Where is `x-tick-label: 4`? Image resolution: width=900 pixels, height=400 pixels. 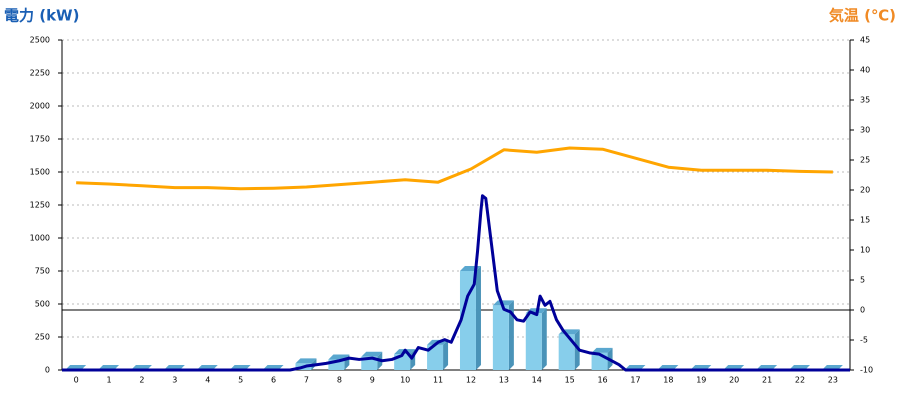 x-tick-label: 4 is located at coordinates (207, 380).